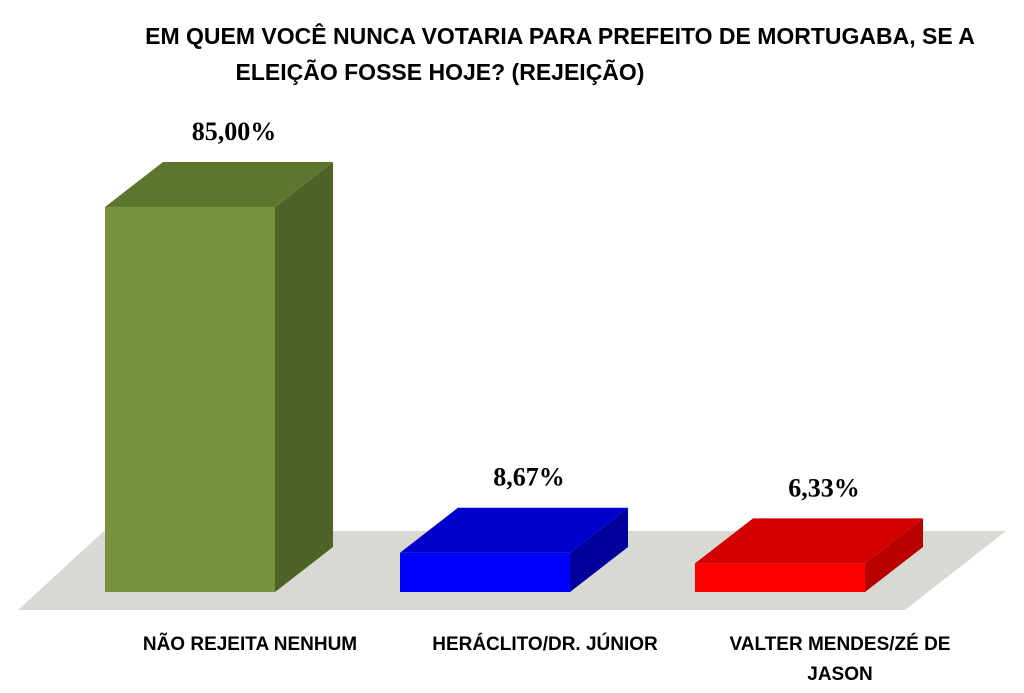 This screenshot has height=693, width=1024. What do you see at coordinates (234, 131) in the screenshot?
I see `data-label-1: 85,00%` at bounding box center [234, 131].